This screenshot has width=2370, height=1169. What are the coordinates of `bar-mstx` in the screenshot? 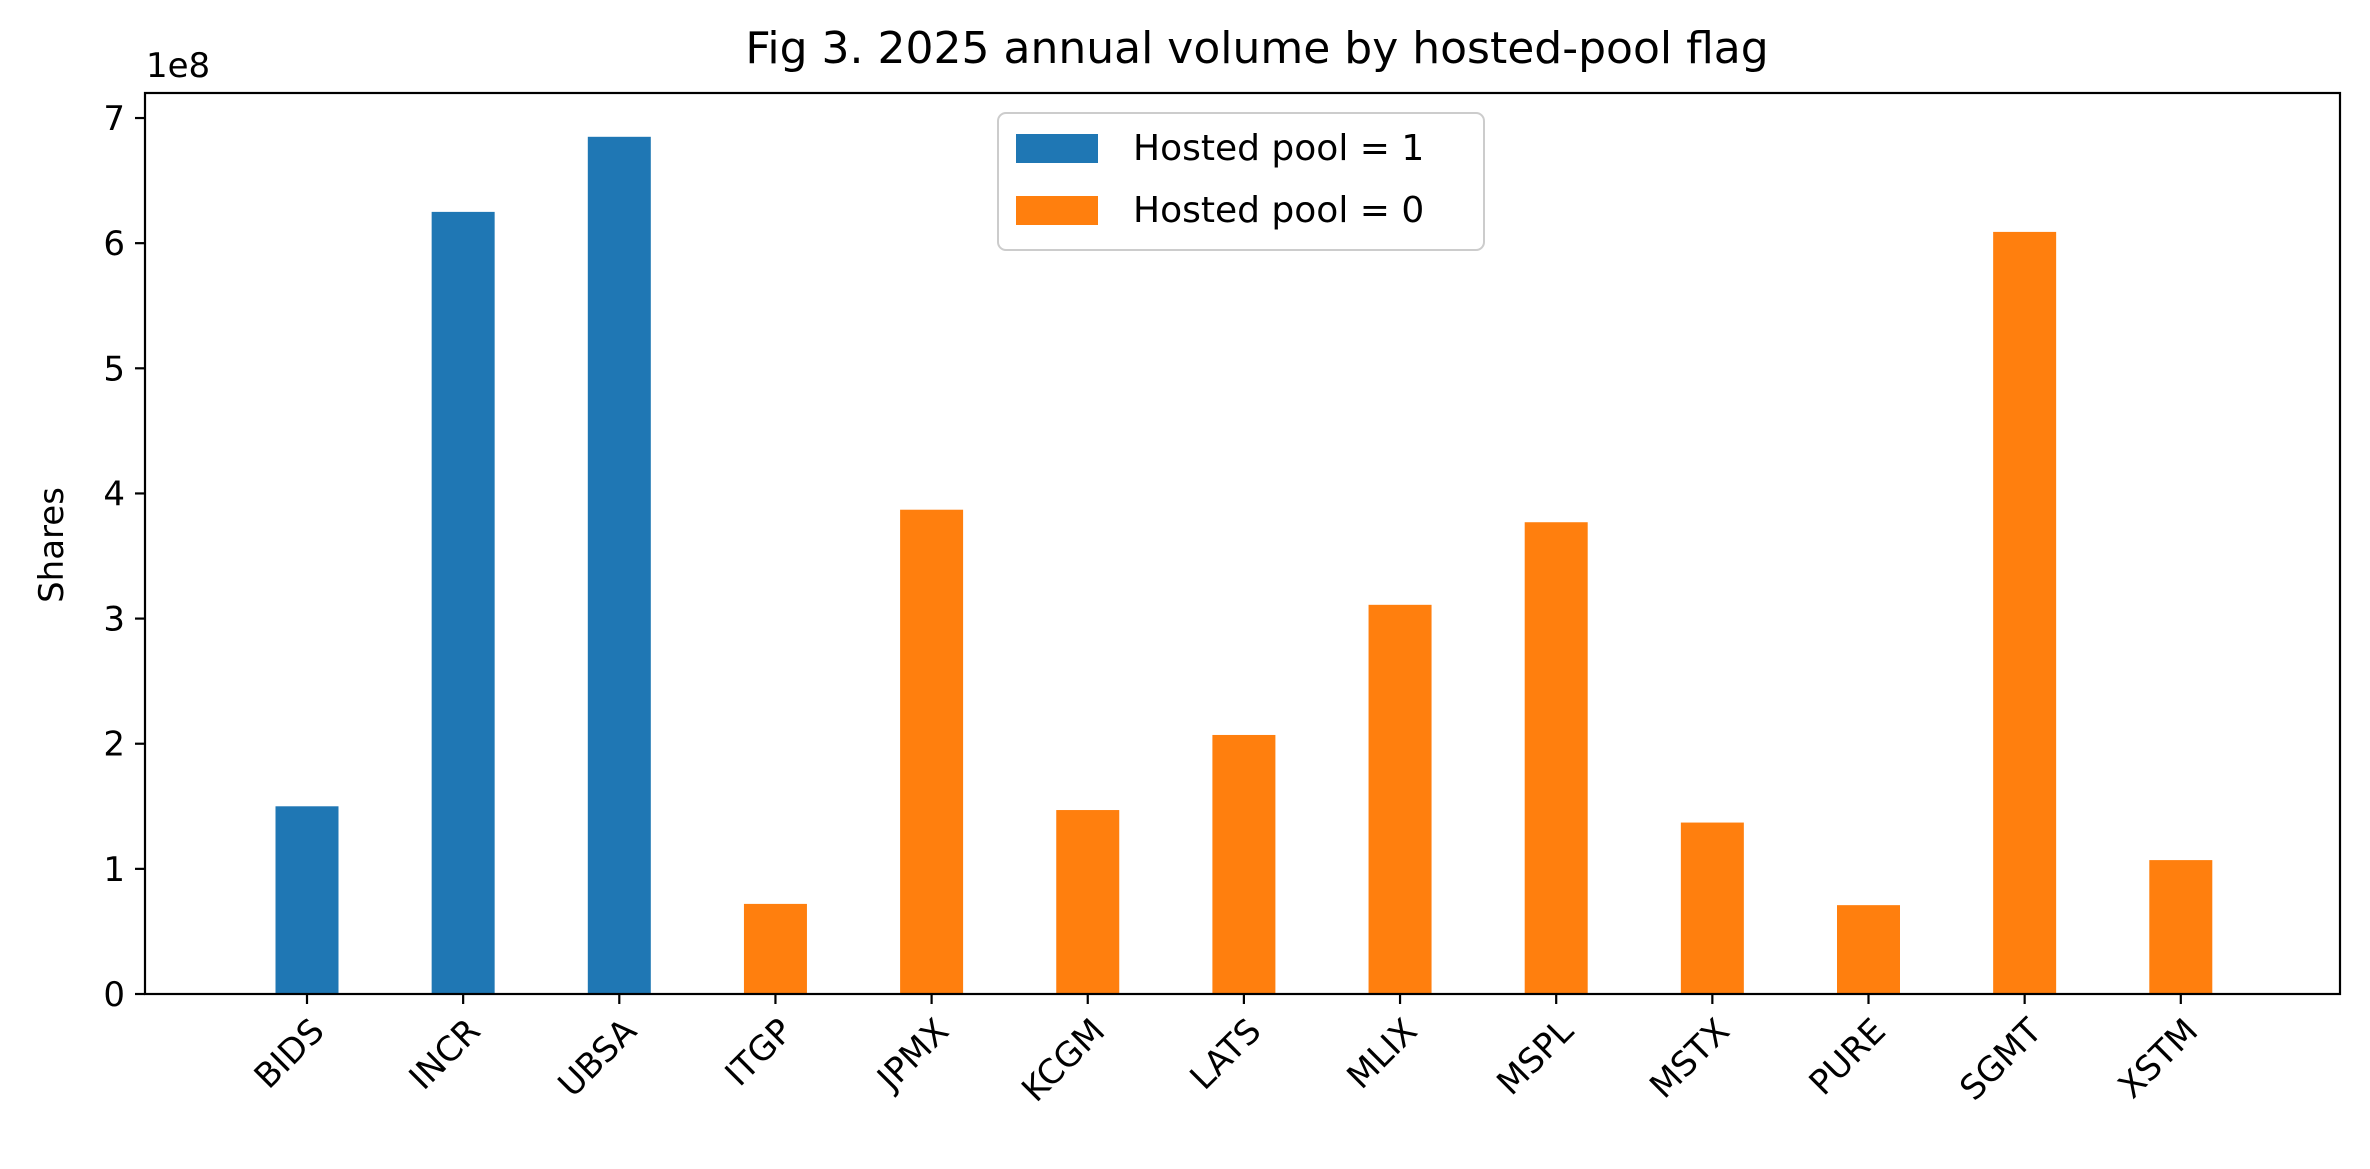 It's located at (1712, 908).